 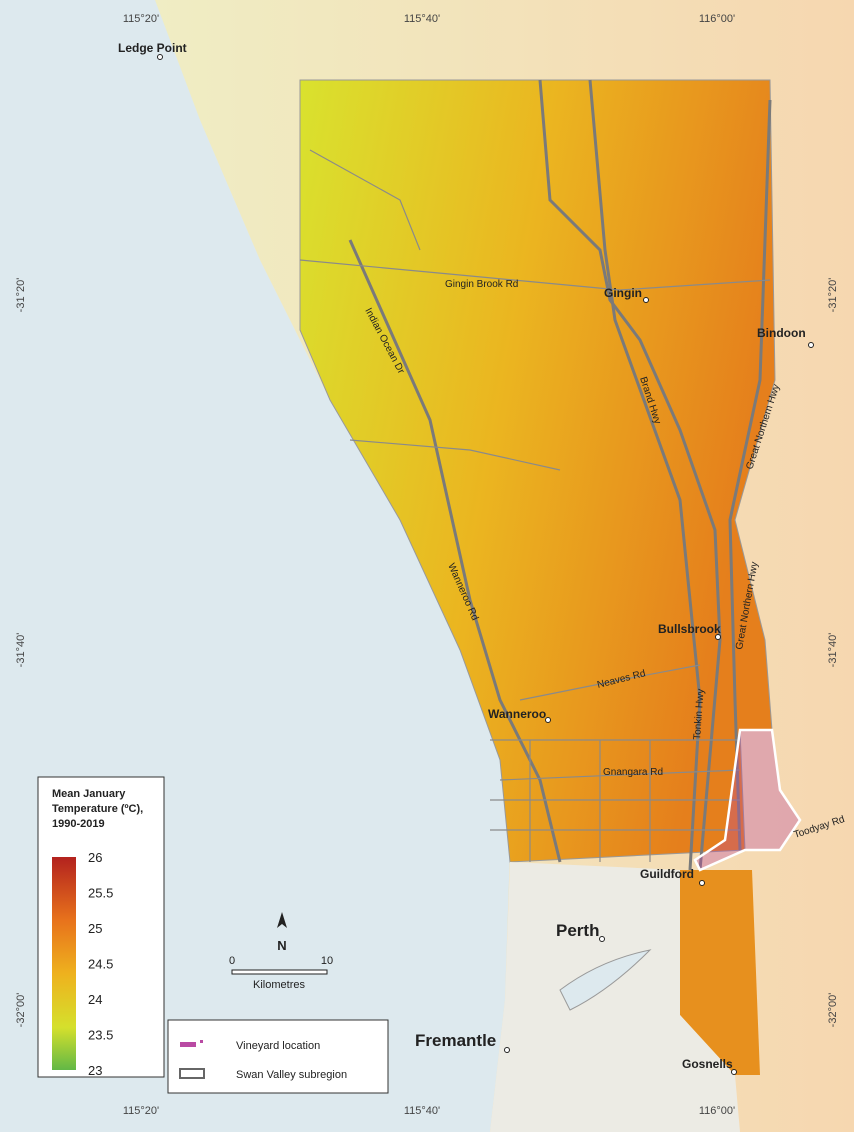 I want to click on north-label: N, so click(x=281, y=945).